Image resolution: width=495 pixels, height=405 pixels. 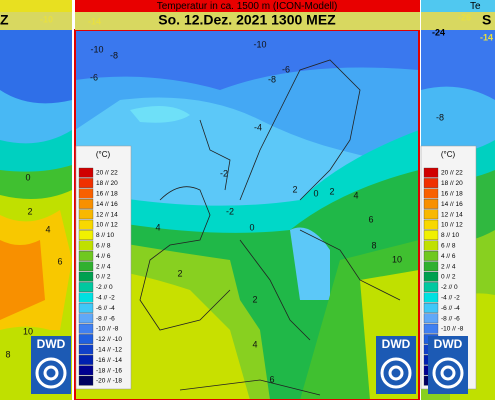 I want to click on date-fragment: Z, so click(x=4, y=20).